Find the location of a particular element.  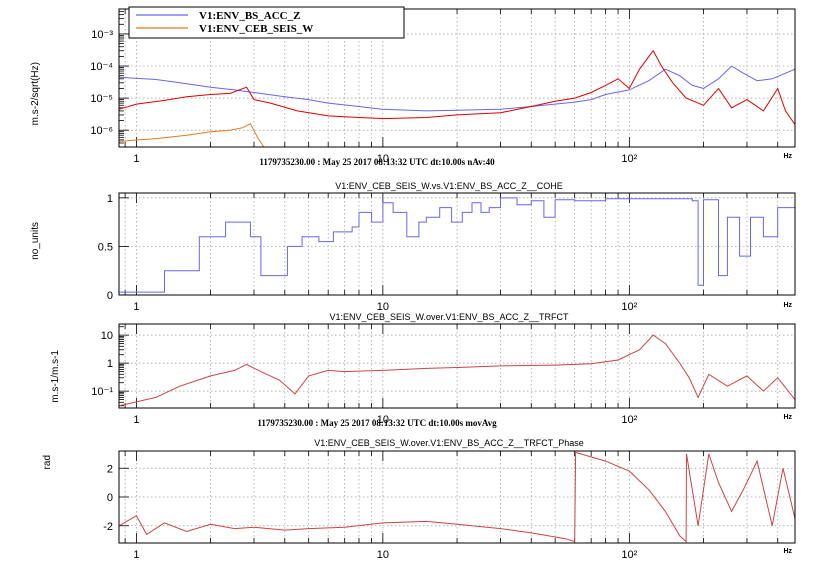

y-tick-label: 0.5 is located at coordinates (105, 247).